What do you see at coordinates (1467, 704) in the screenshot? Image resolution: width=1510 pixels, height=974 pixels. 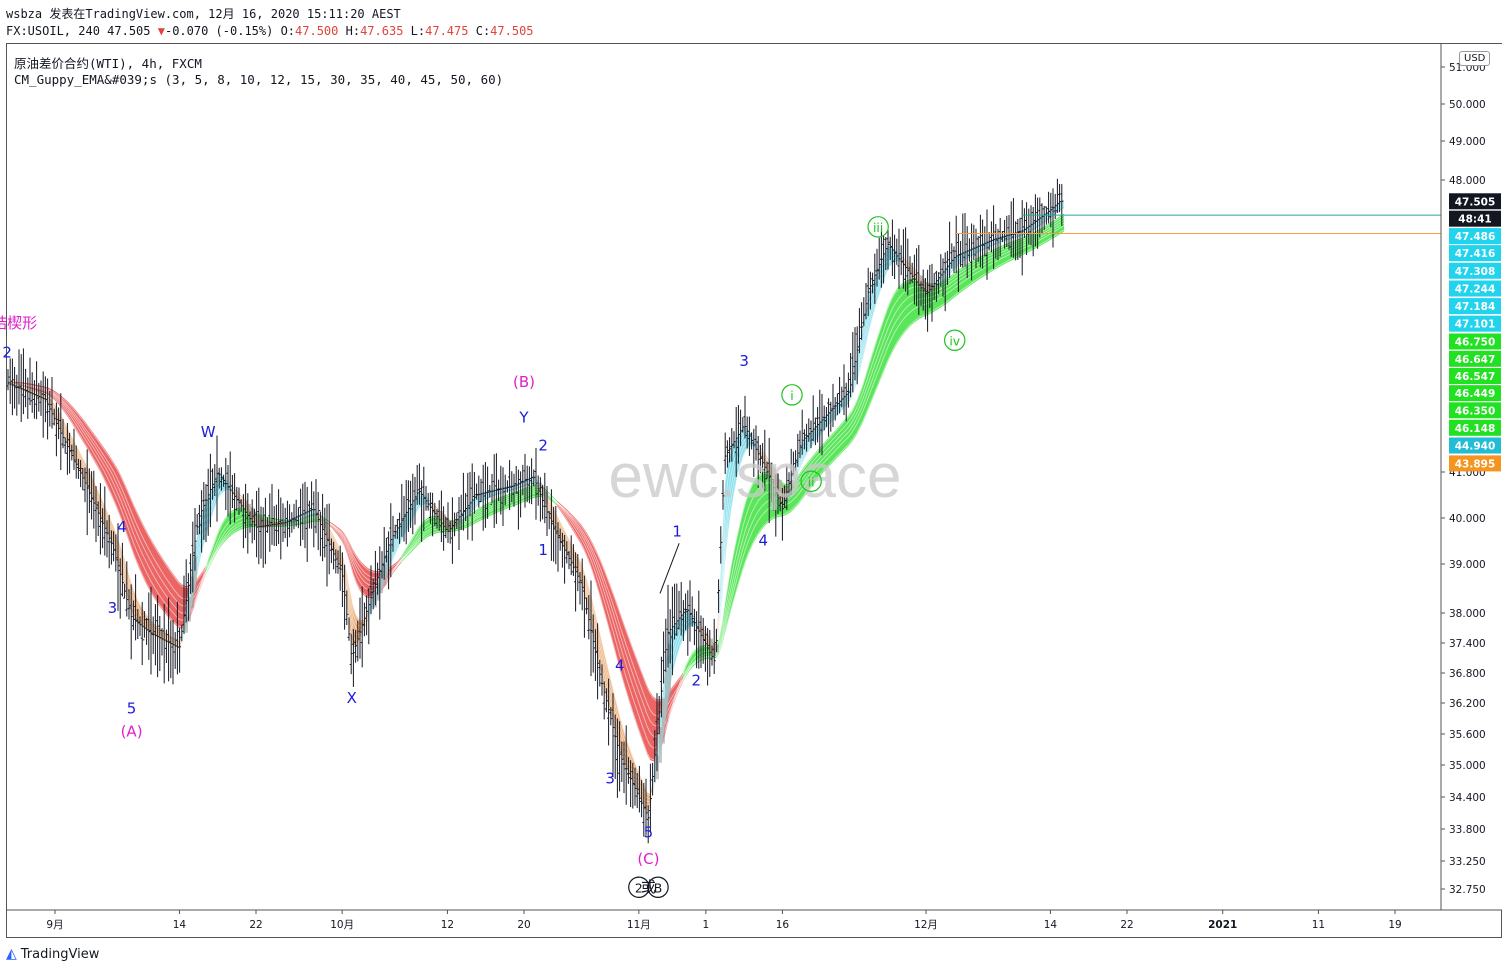 I see `y-tick-label: 36.200` at bounding box center [1467, 704].